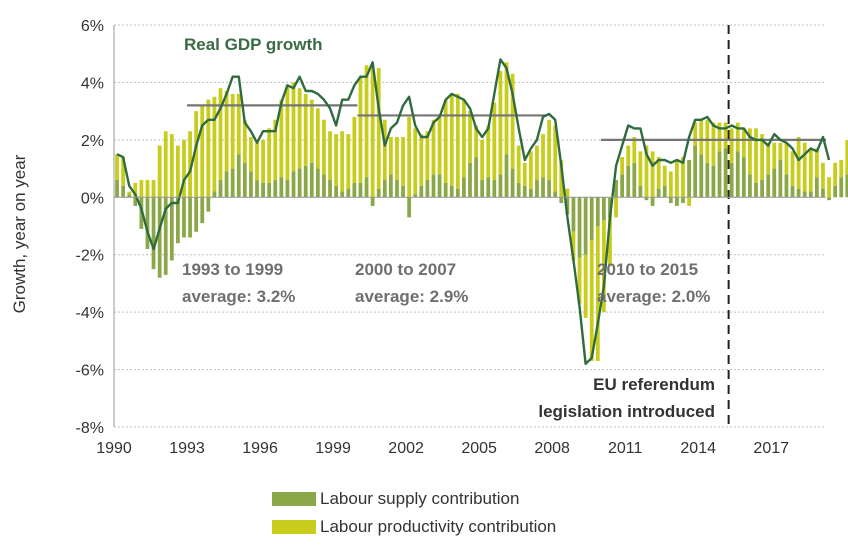 The width and height of the screenshot is (848, 545). Describe the element at coordinates (647, 269) in the screenshot. I see `average-label-2010-line1: 2010 to 2015` at that location.